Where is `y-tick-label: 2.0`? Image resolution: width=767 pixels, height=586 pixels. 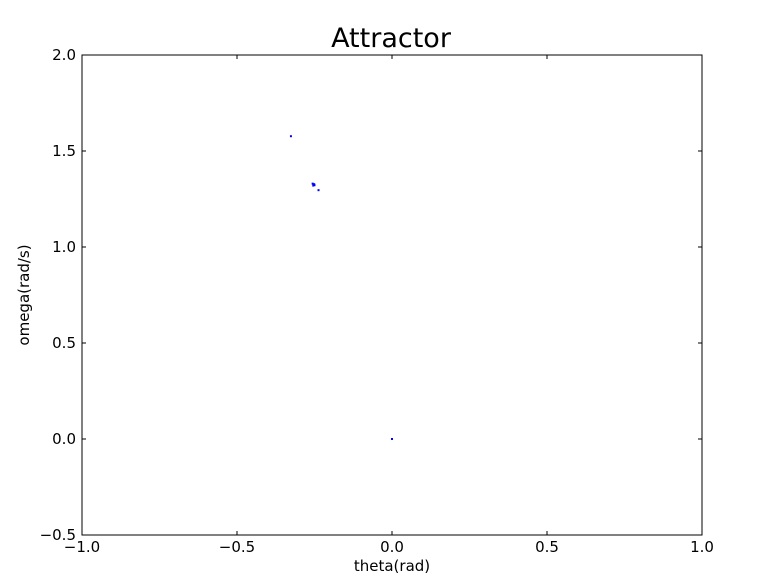 y-tick-label: 2.0 is located at coordinates (64, 55).